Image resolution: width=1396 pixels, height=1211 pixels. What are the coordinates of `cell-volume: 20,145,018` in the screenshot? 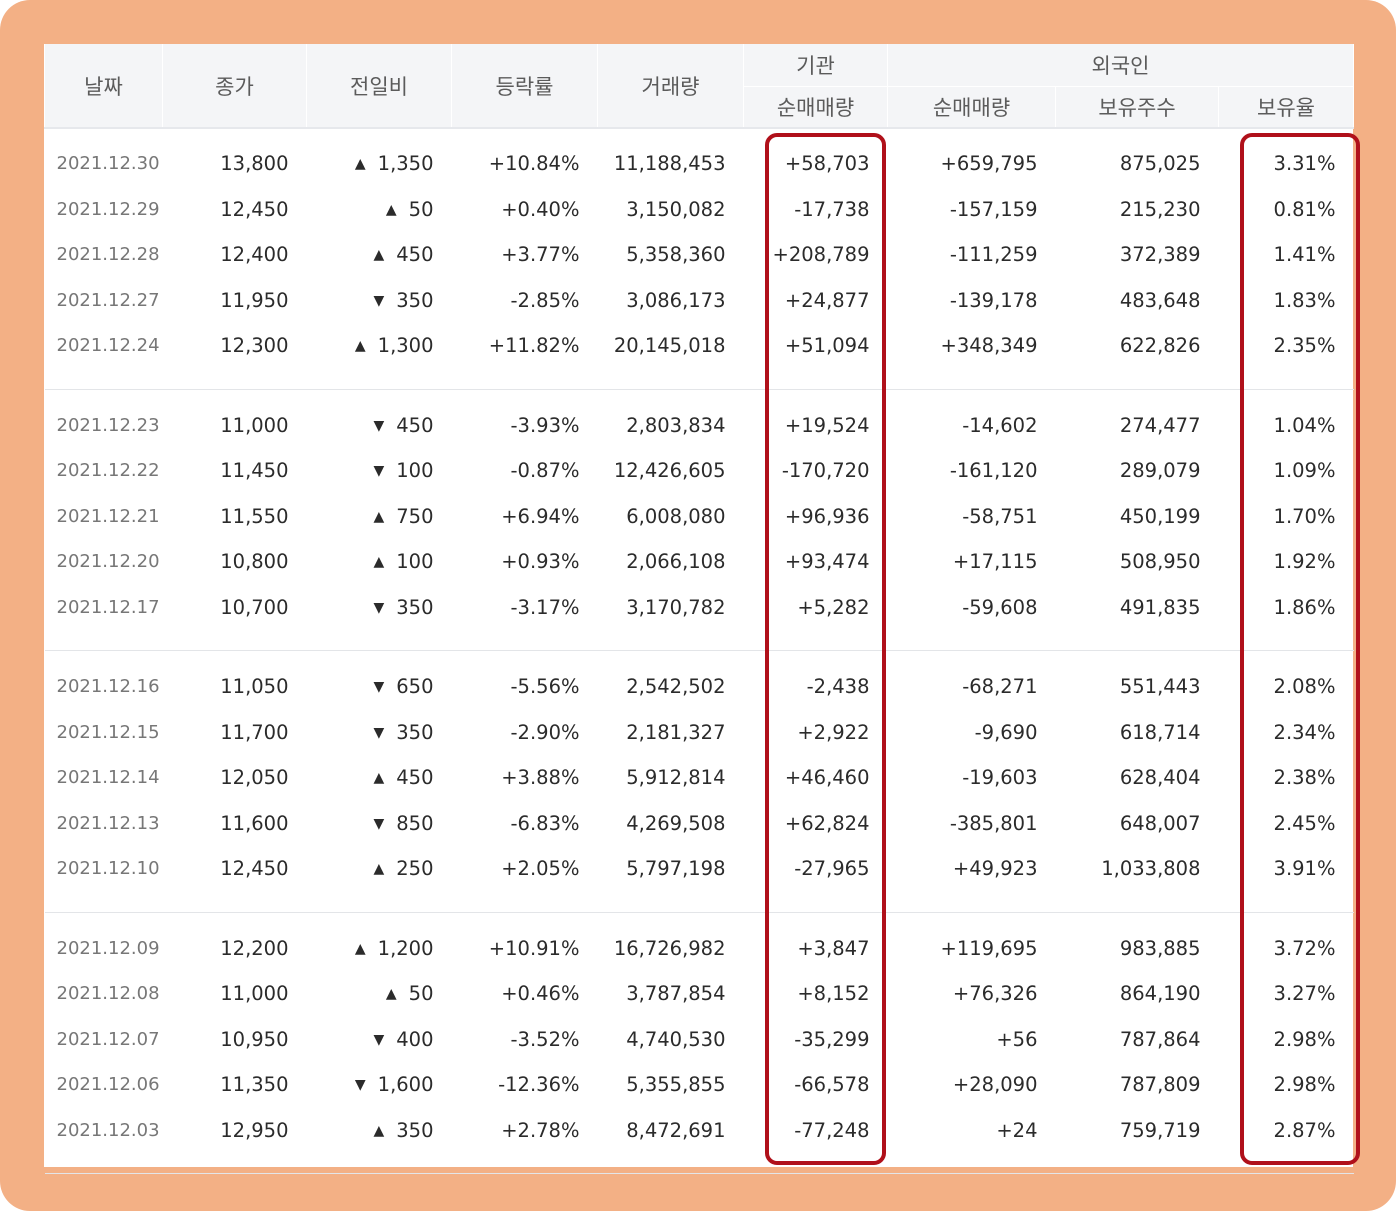 It's located at (669, 346).